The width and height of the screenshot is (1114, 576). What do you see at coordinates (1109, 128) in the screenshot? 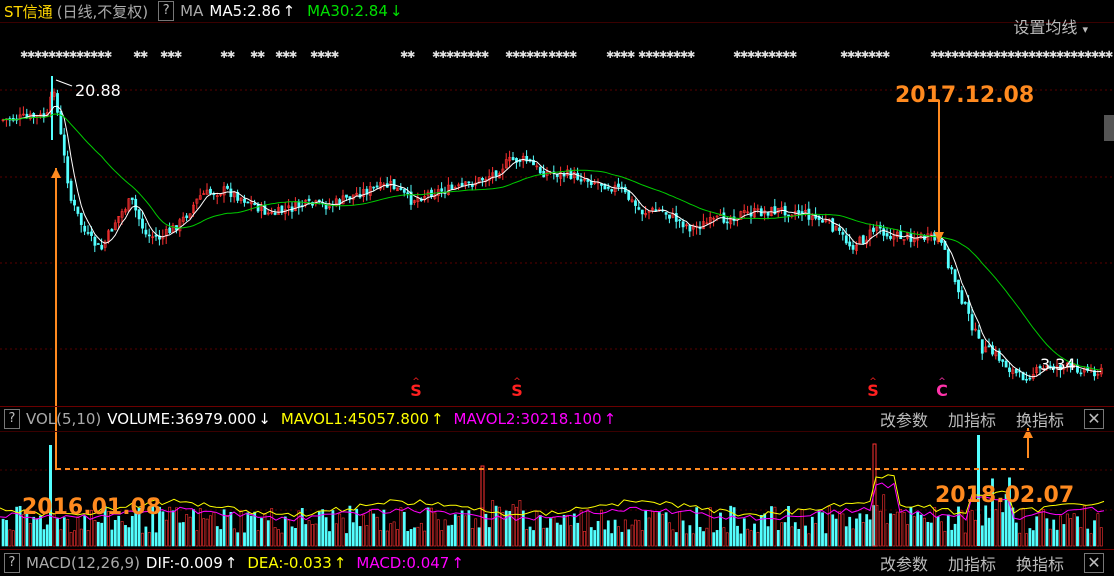
I see `scroll-handle` at bounding box center [1109, 128].